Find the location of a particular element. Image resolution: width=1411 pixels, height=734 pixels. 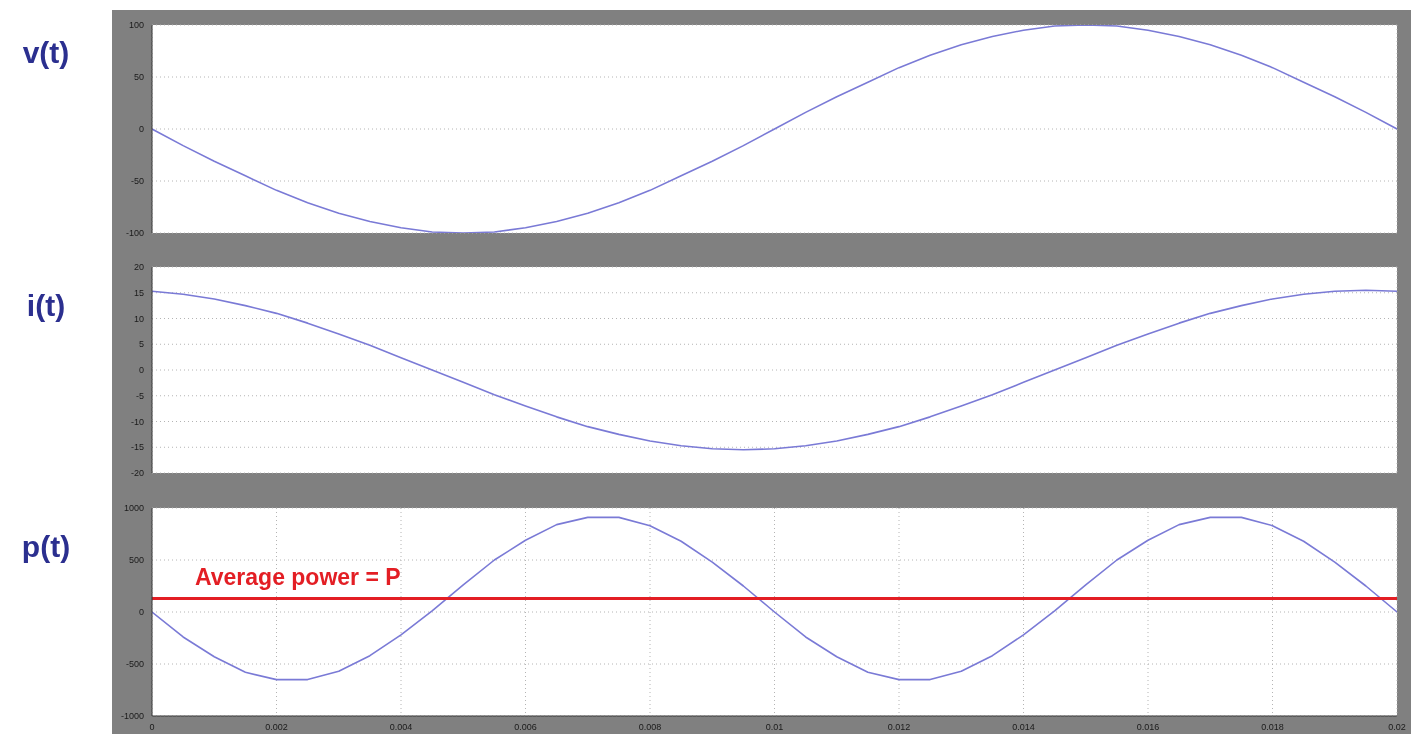

ref-line-label: Average power = P is located at coordinates (298, 577).